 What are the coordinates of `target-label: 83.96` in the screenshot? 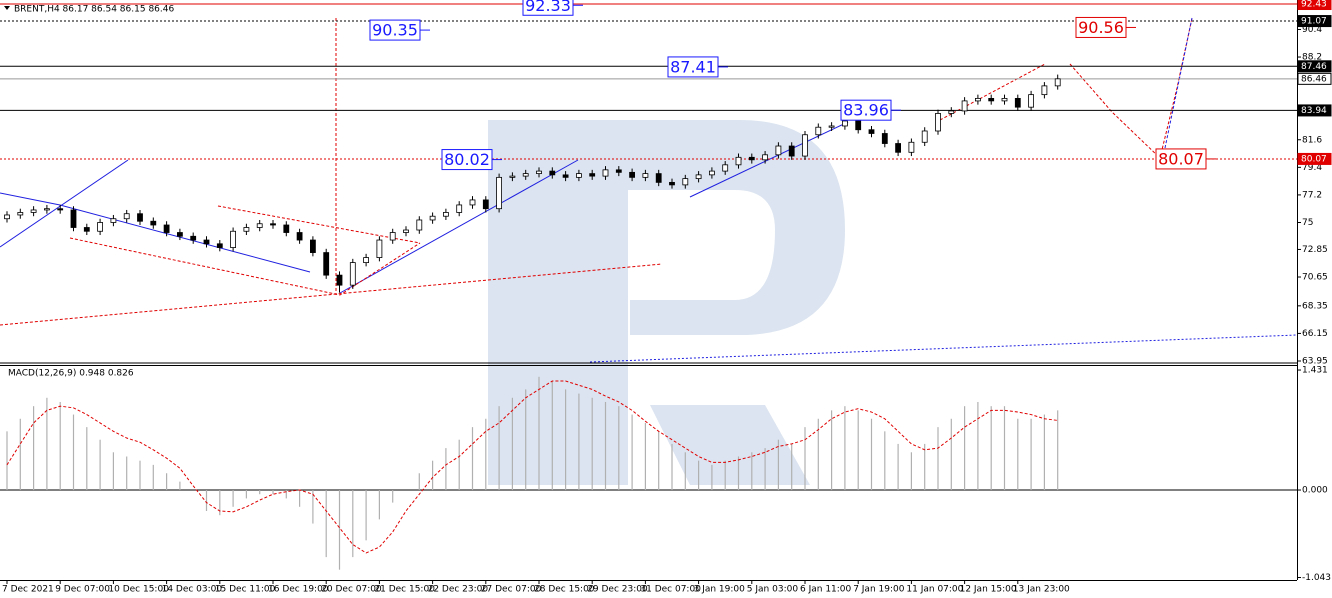 It's located at (866, 110).